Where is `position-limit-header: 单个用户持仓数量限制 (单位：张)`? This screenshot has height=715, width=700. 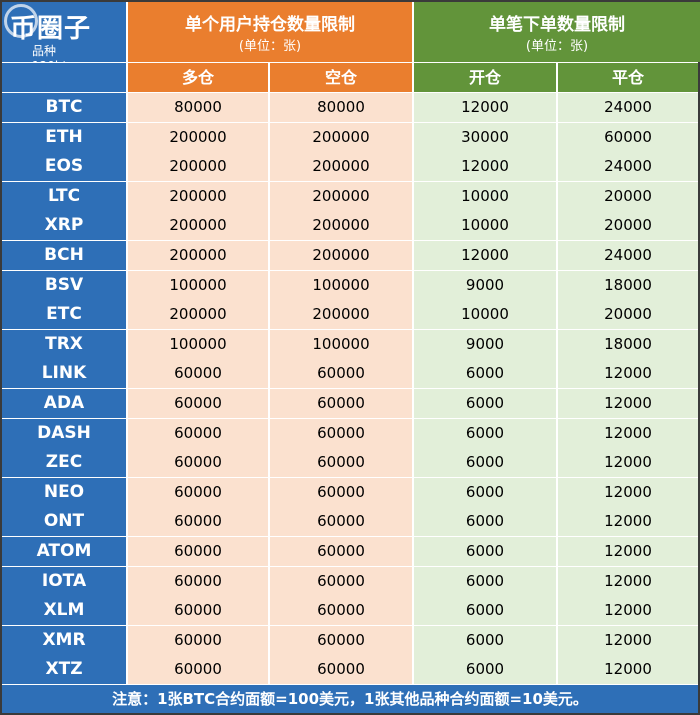 position-limit-header: 单个用户持仓数量限制 (单位：张) is located at coordinates (270, 32).